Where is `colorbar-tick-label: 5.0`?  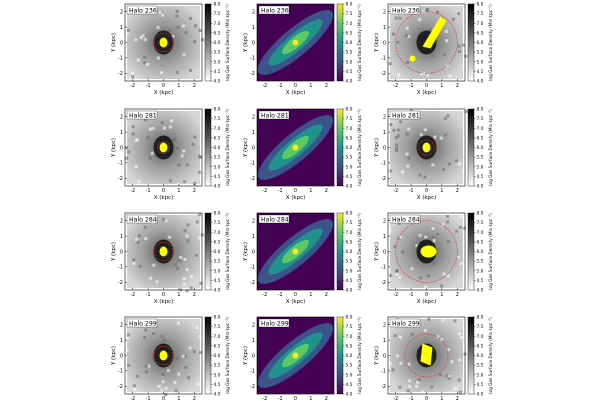
colorbar-tick-label: 5.0 is located at coordinates (480, 375).